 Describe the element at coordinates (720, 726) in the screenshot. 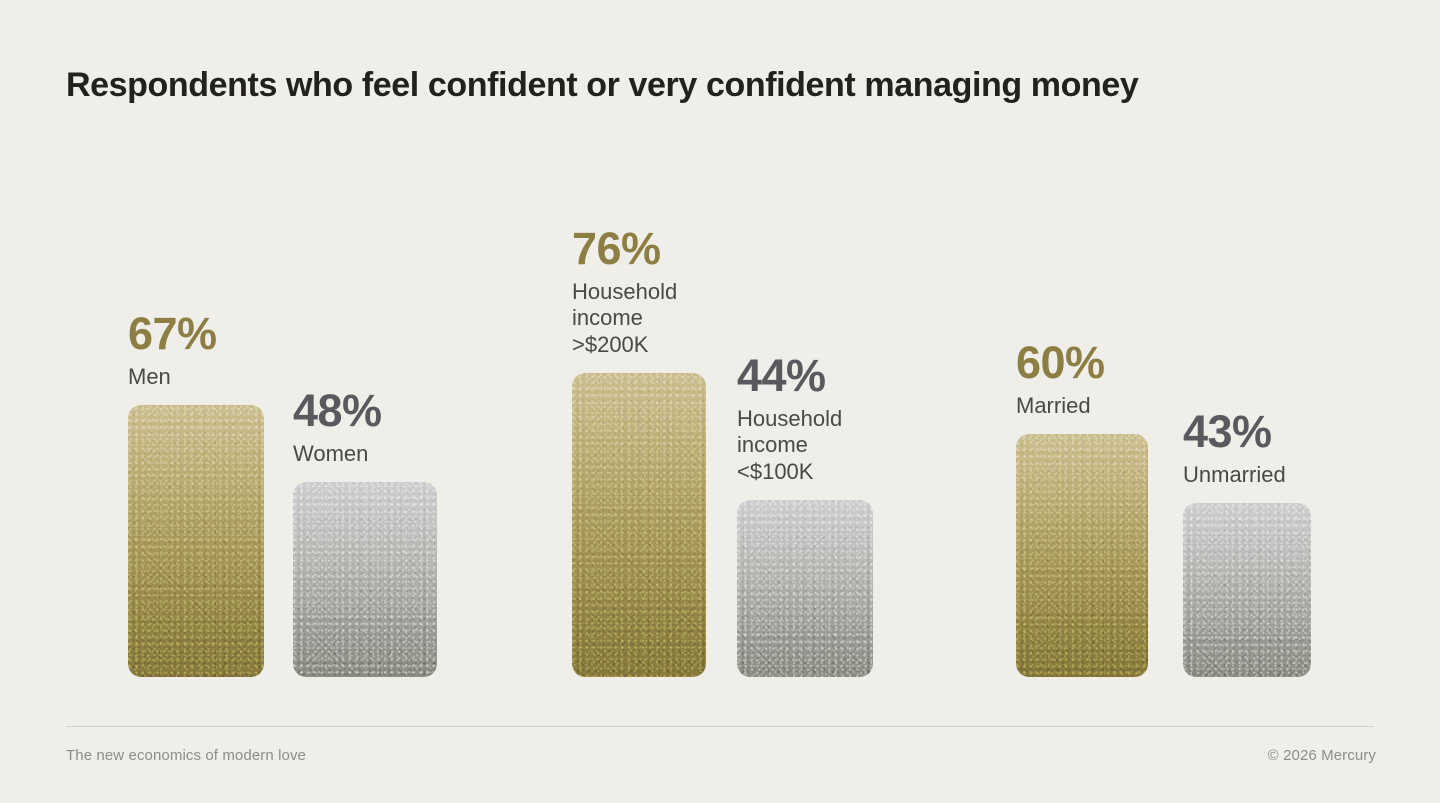

I see `footer-divider` at that location.